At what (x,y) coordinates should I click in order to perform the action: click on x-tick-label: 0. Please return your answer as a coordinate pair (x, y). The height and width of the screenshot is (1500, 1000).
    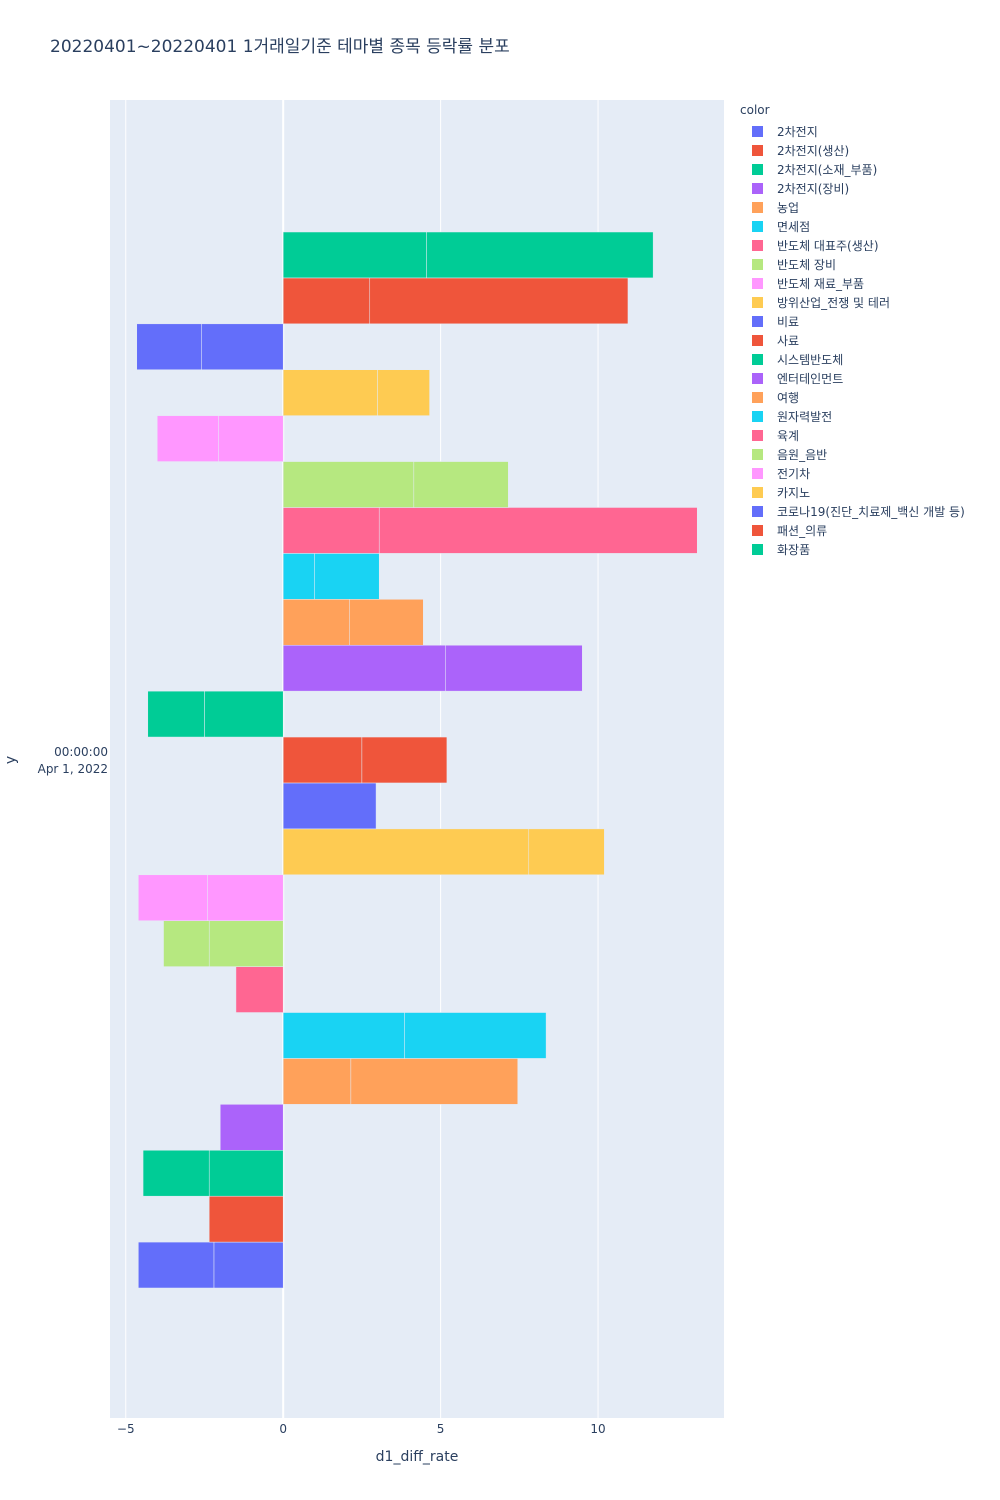
    Looking at the image, I should click on (283, 1429).